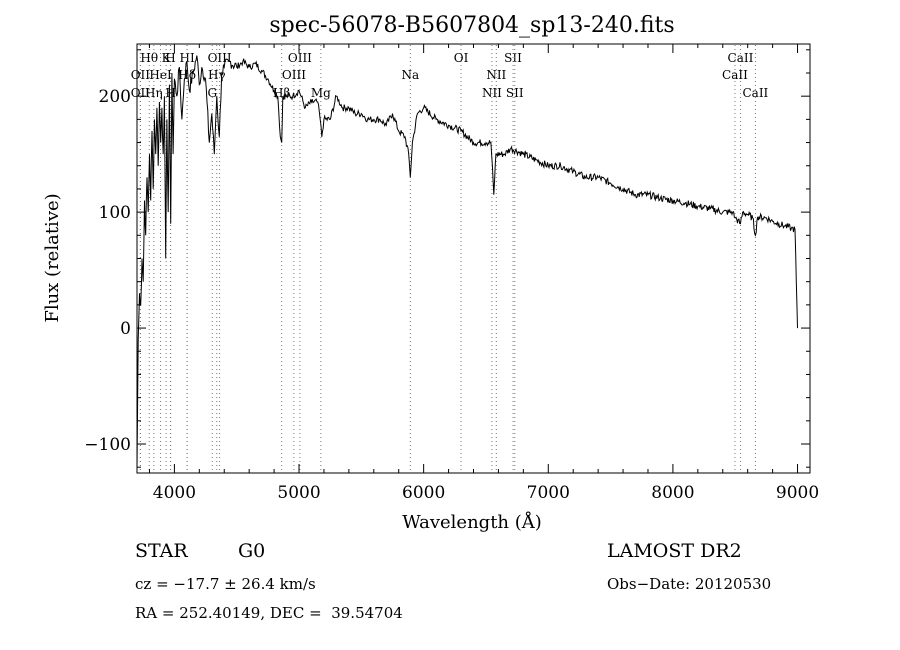  What do you see at coordinates (410, 75) in the screenshot?
I see `line-marker-label: Na` at bounding box center [410, 75].